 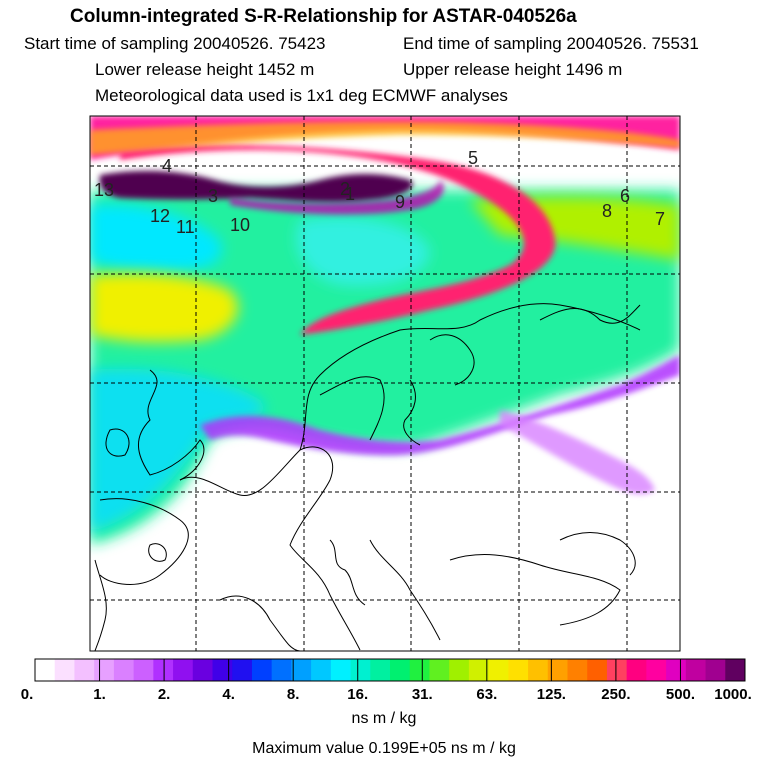 What do you see at coordinates (487, 694) in the screenshot?
I see `colorbar-label: 63.` at bounding box center [487, 694].